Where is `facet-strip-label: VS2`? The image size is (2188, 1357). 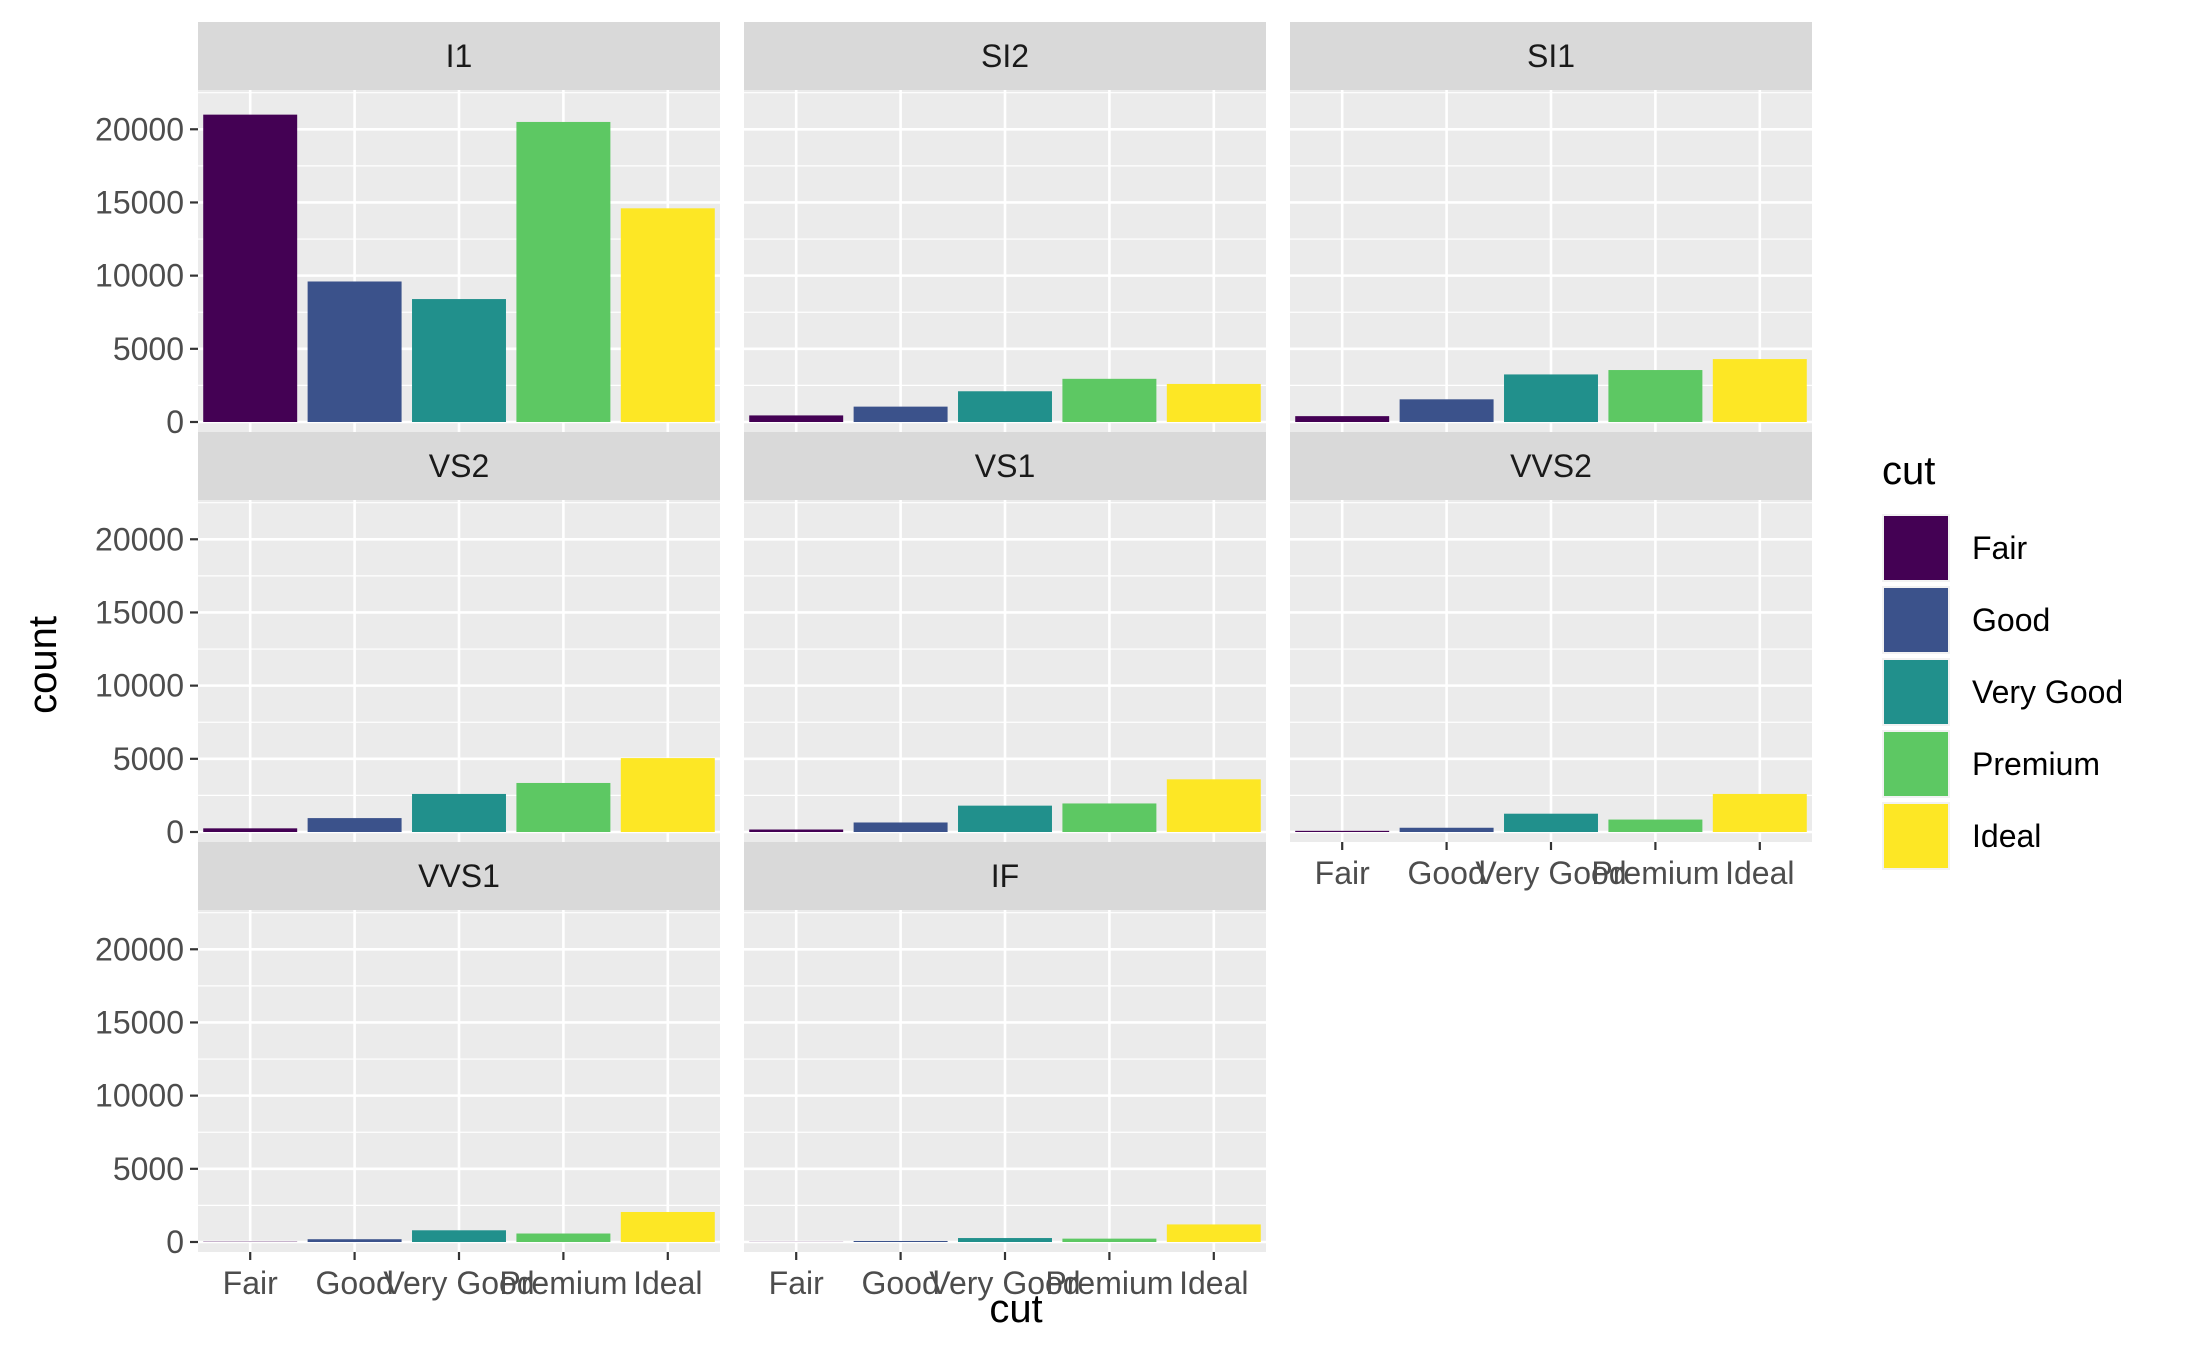 facet-strip-label: VS2 is located at coordinates (459, 466).